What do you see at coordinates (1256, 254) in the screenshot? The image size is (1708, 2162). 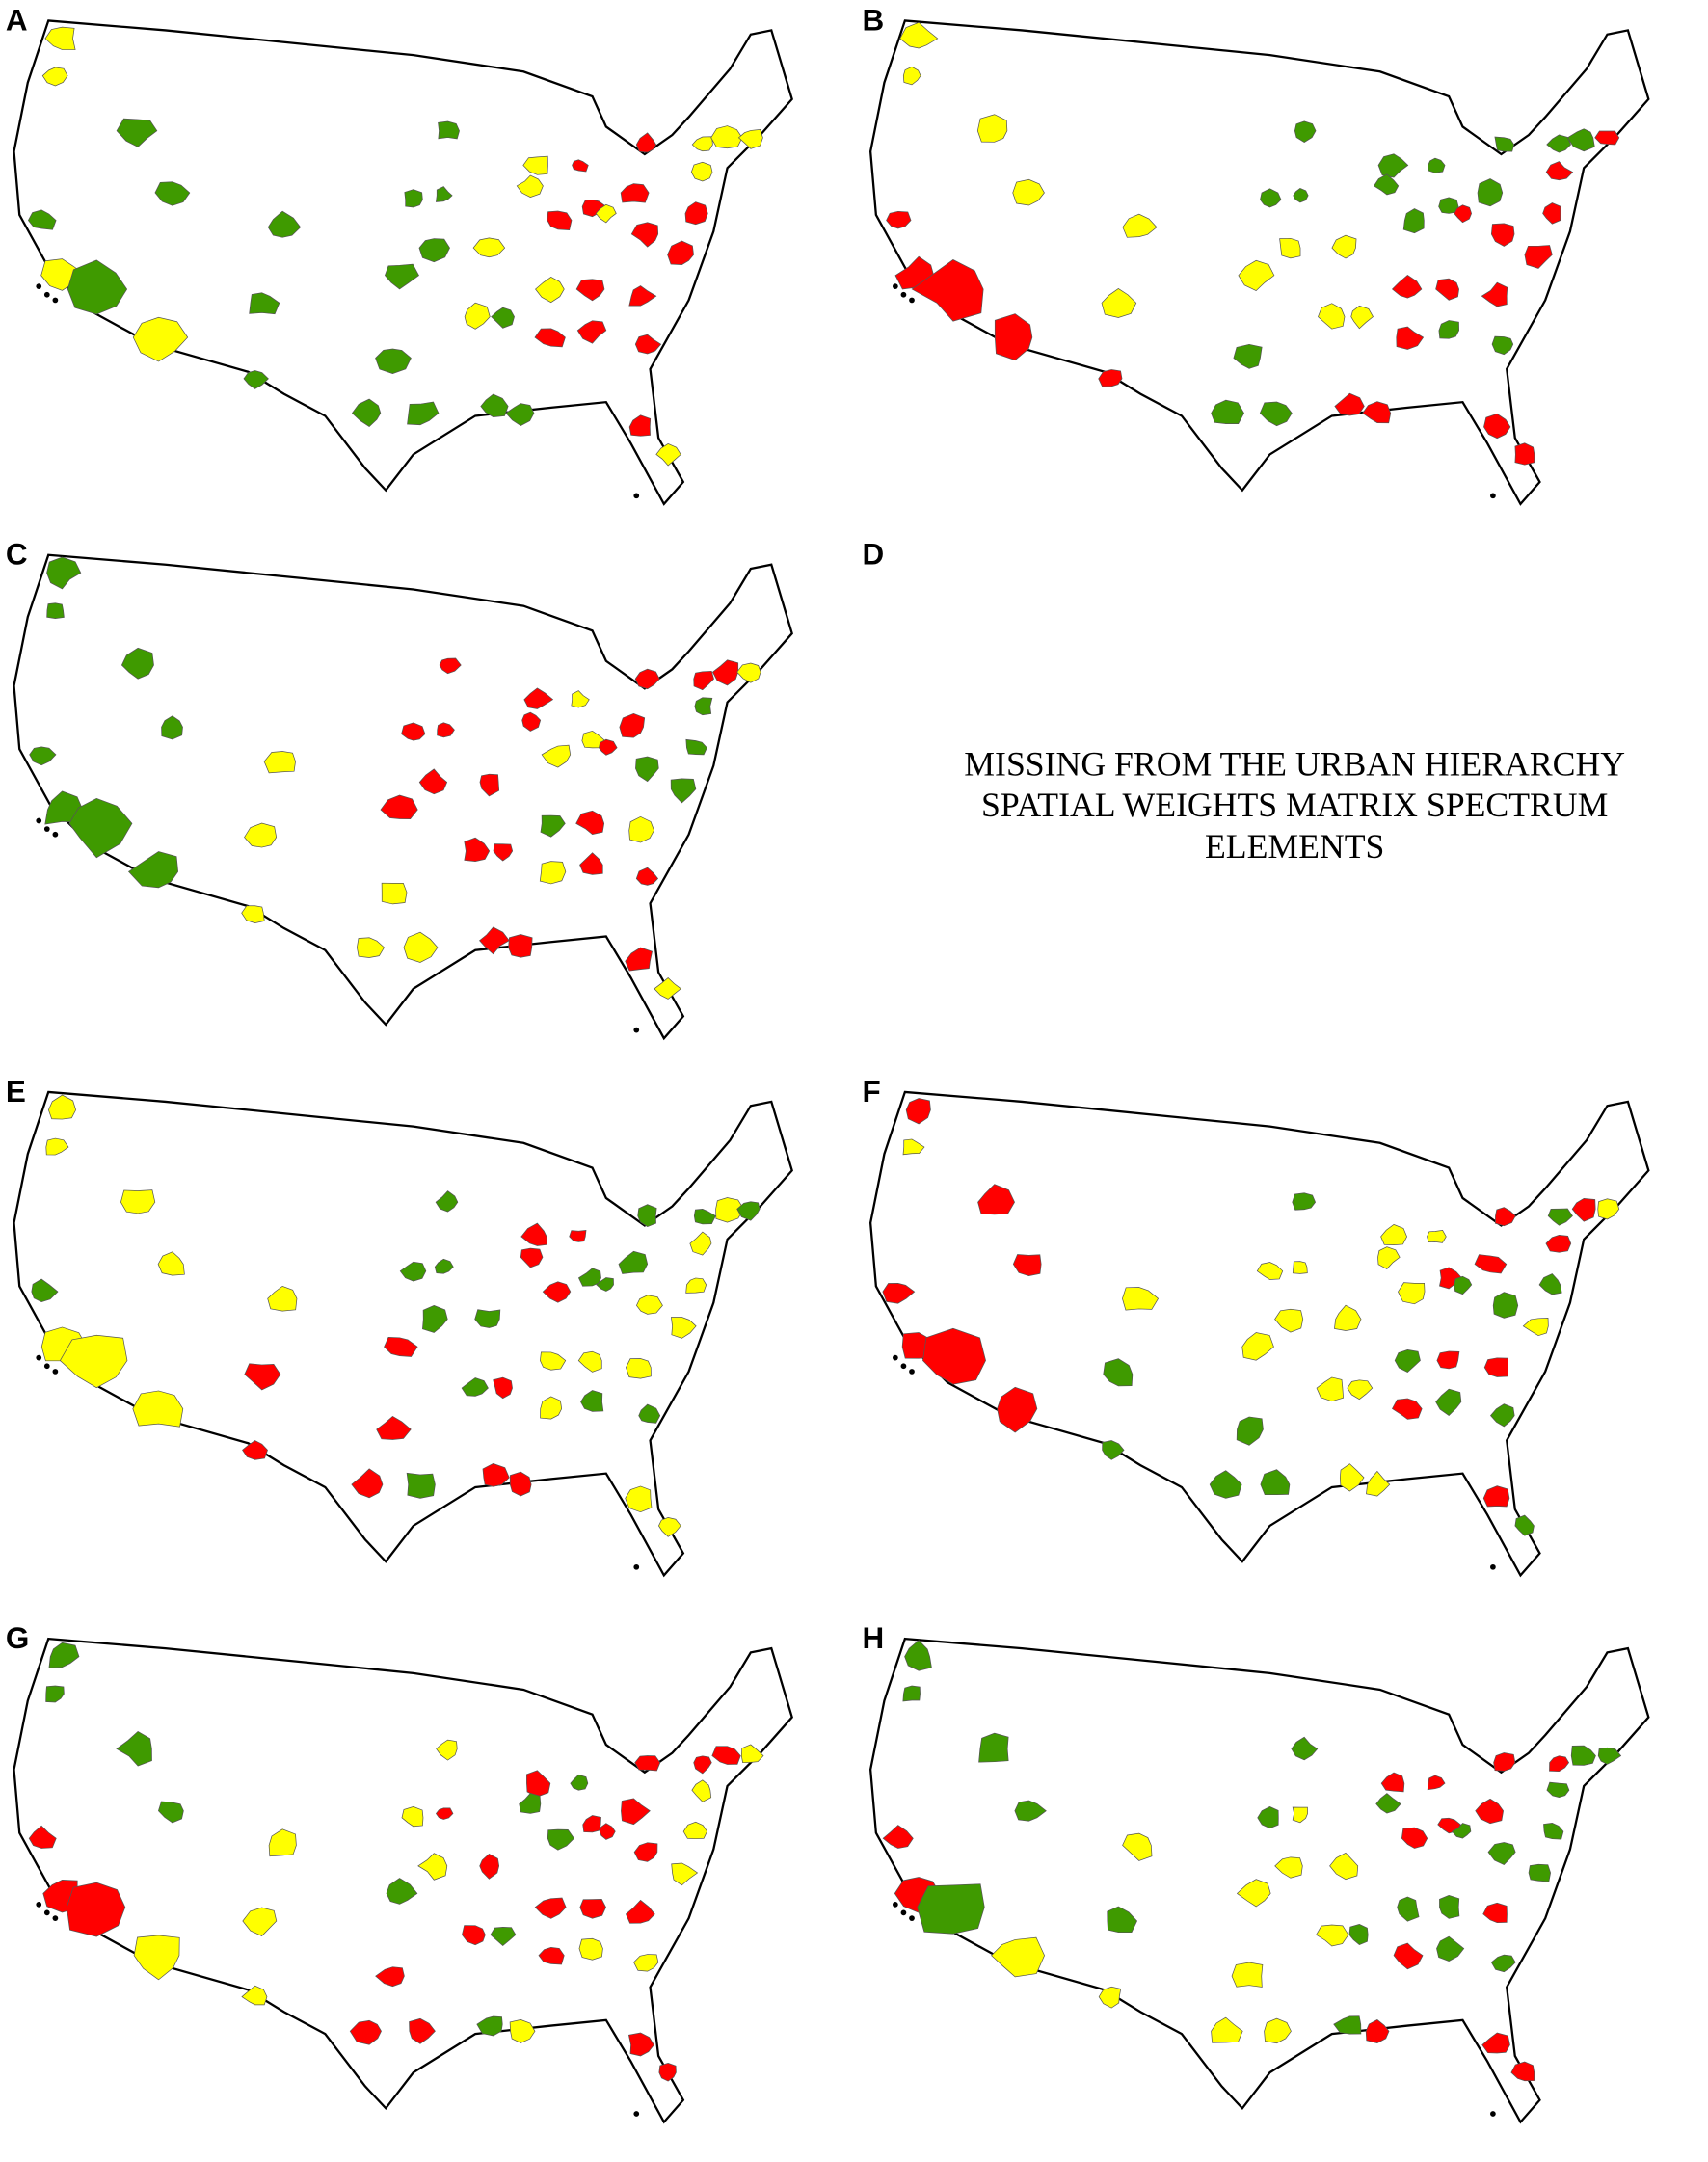 I see `panel: B` at bounding box center [1256, 254].